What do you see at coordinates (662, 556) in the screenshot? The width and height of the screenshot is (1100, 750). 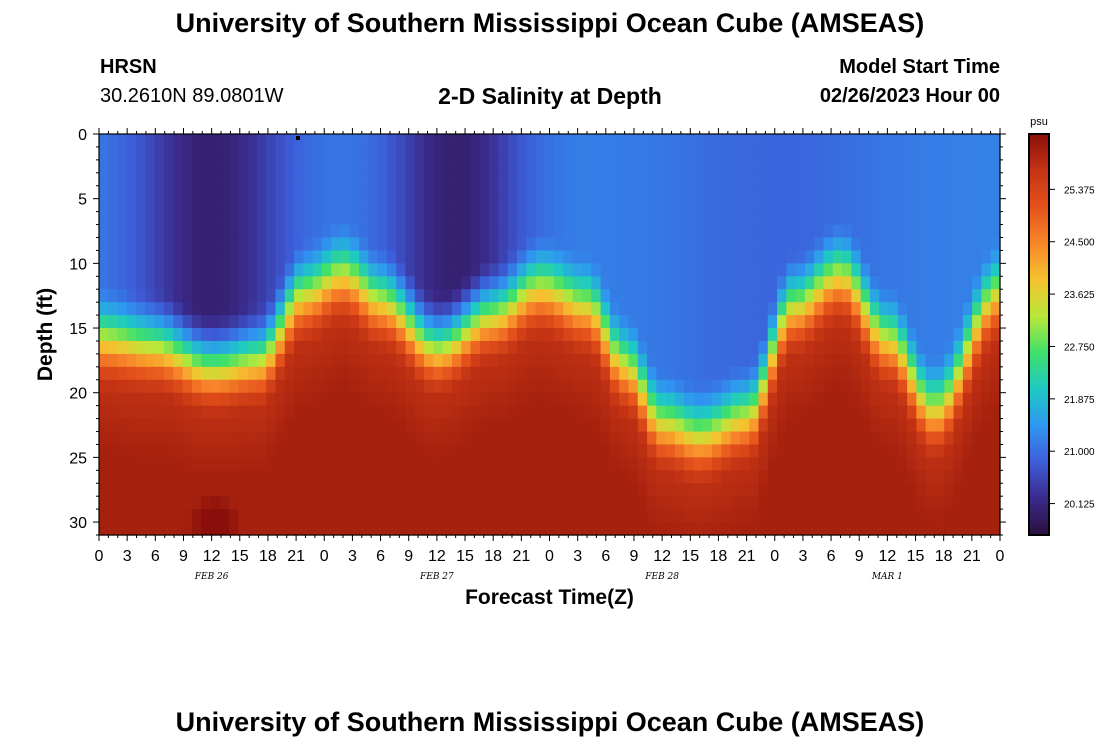 I see `x-tick-label: 12` at bounding box center [662, 556].